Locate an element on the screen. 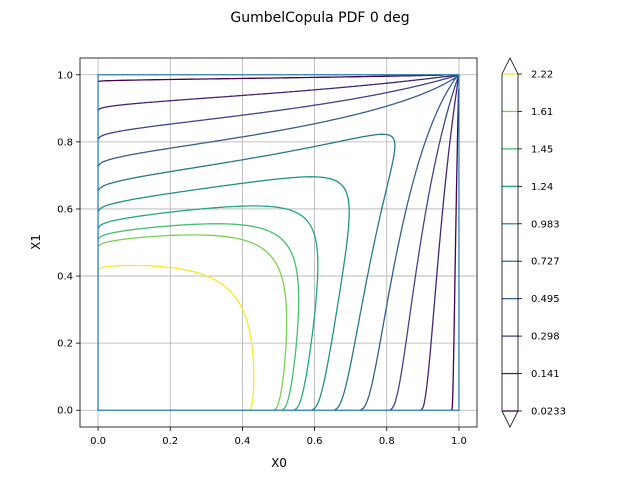 The width and height of the screenshot is (640, 480). y-tick-label: 0.0 is located at coordinates (65, 411).